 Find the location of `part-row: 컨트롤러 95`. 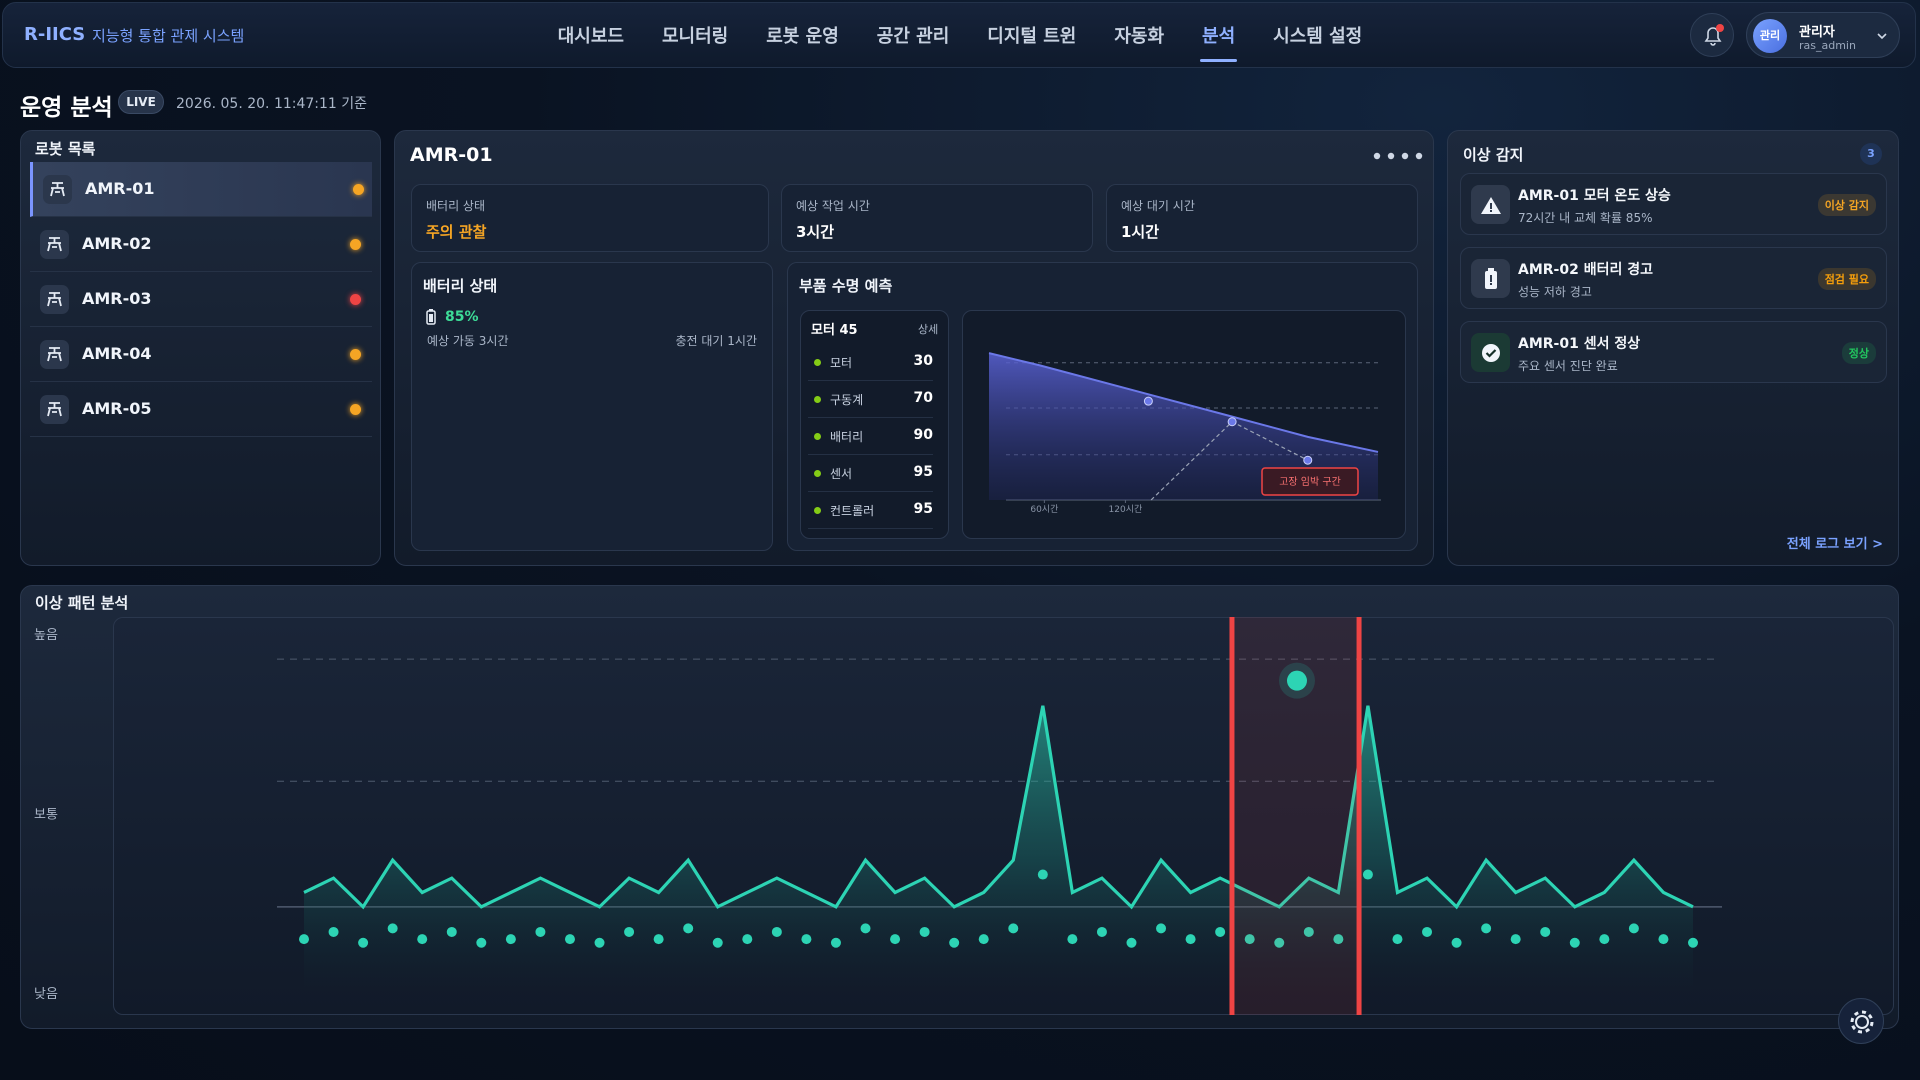

part-row: 컨트롤러 95 is located at coordinates (870, 510).